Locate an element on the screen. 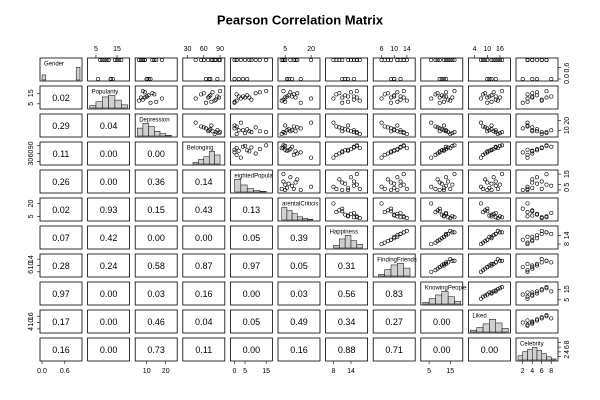 The width and height of the screenshot is (600, 400). variable-label: Depression is located at coordinates (154, 121).